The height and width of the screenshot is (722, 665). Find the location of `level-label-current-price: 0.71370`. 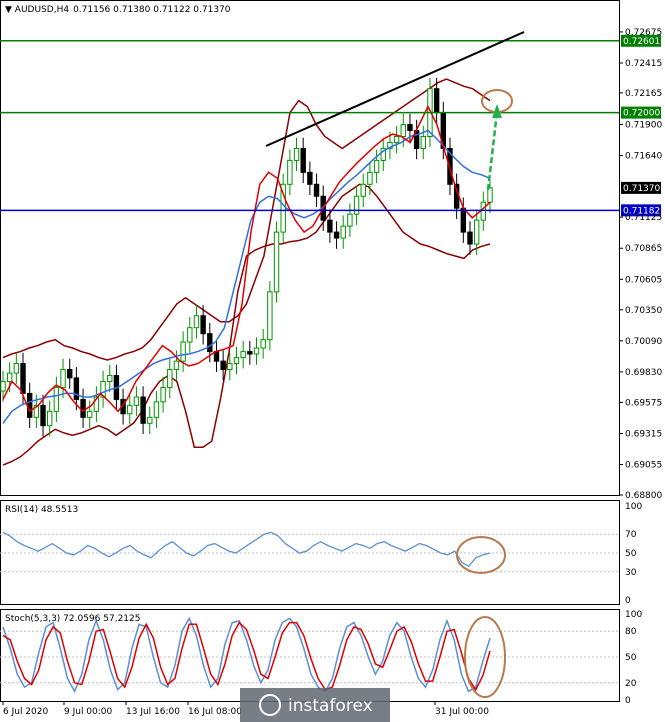

level-label-current-price: 0.71370 is located at coordinates (641, 189).